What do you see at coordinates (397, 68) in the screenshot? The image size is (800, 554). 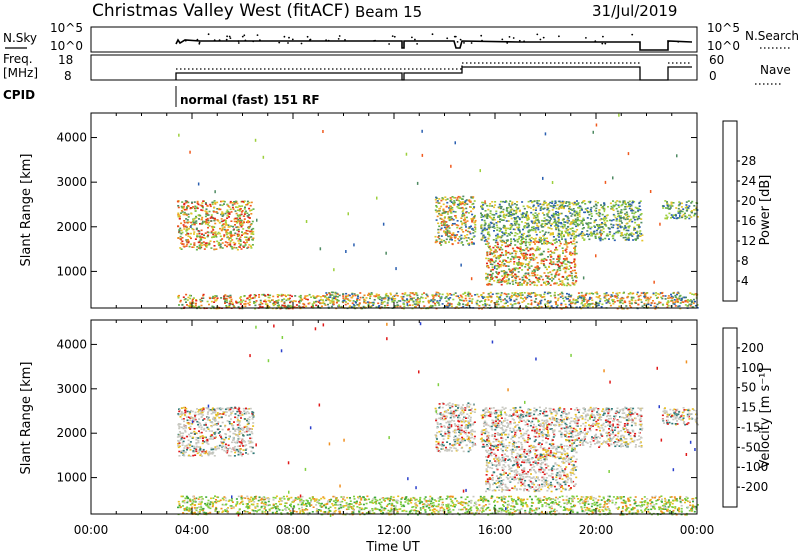 I see `freq-panel: Freq. [MHz] 18 8 60 0 Nave` at bounding box center [397, 68].